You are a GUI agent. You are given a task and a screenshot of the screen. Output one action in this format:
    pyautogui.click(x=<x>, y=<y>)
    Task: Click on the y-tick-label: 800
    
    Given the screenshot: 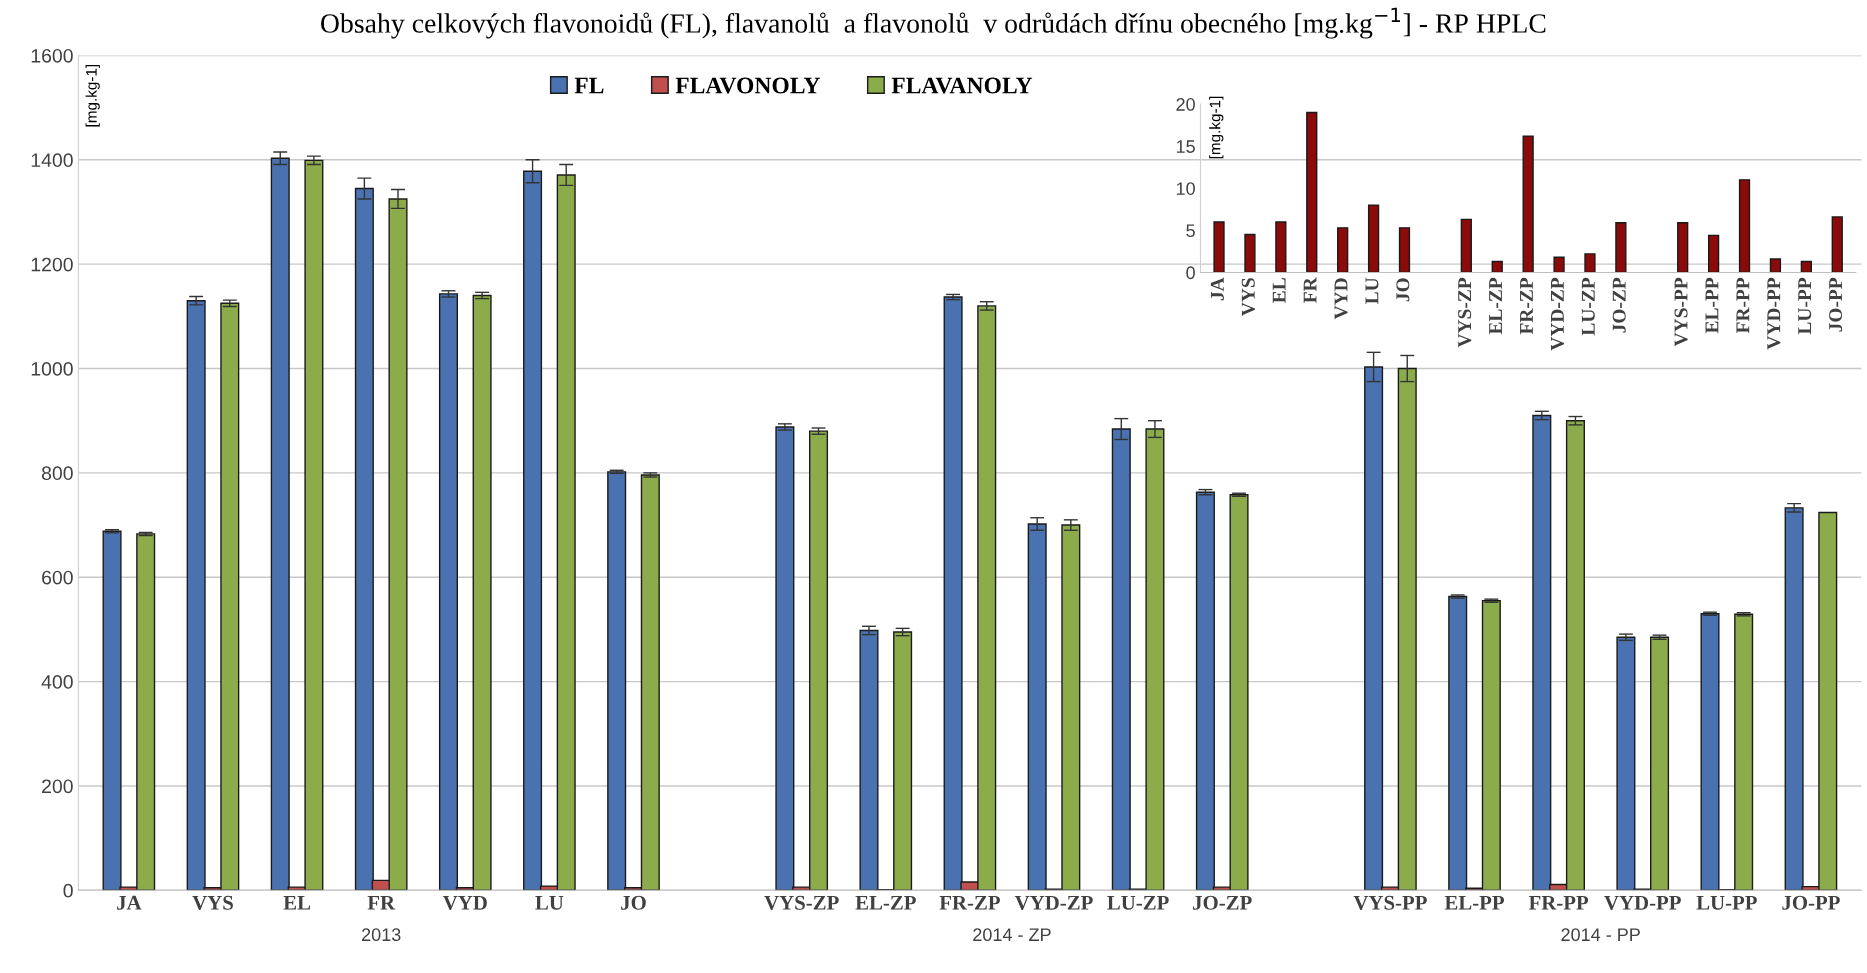 What is the action you would take?
    pyautogui.click(x=57, y=473)
    